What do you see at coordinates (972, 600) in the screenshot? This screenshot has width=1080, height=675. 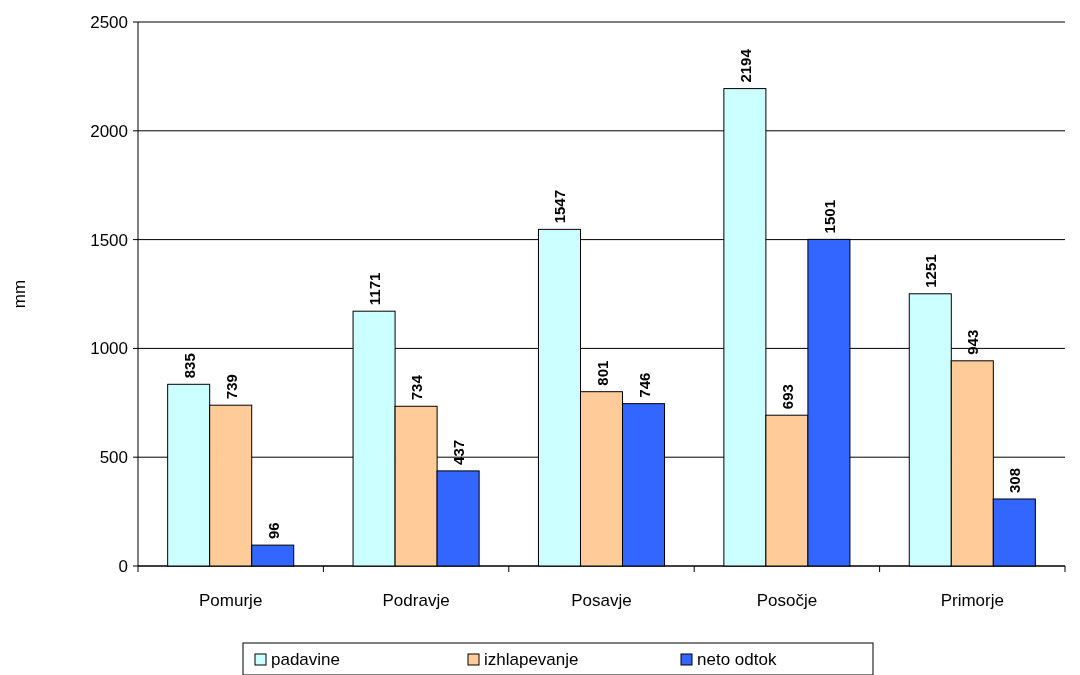 I see `x-tick-label: Primorje` at bounding box center [972, 600].